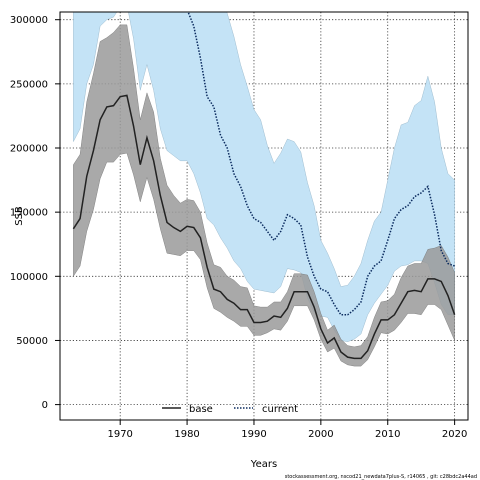 The width and height of the screenshot is (480, 480). I want to click on y-axis-ticks: 0 50000 100000 150000 200000 250000 300000, so click(35, 213).